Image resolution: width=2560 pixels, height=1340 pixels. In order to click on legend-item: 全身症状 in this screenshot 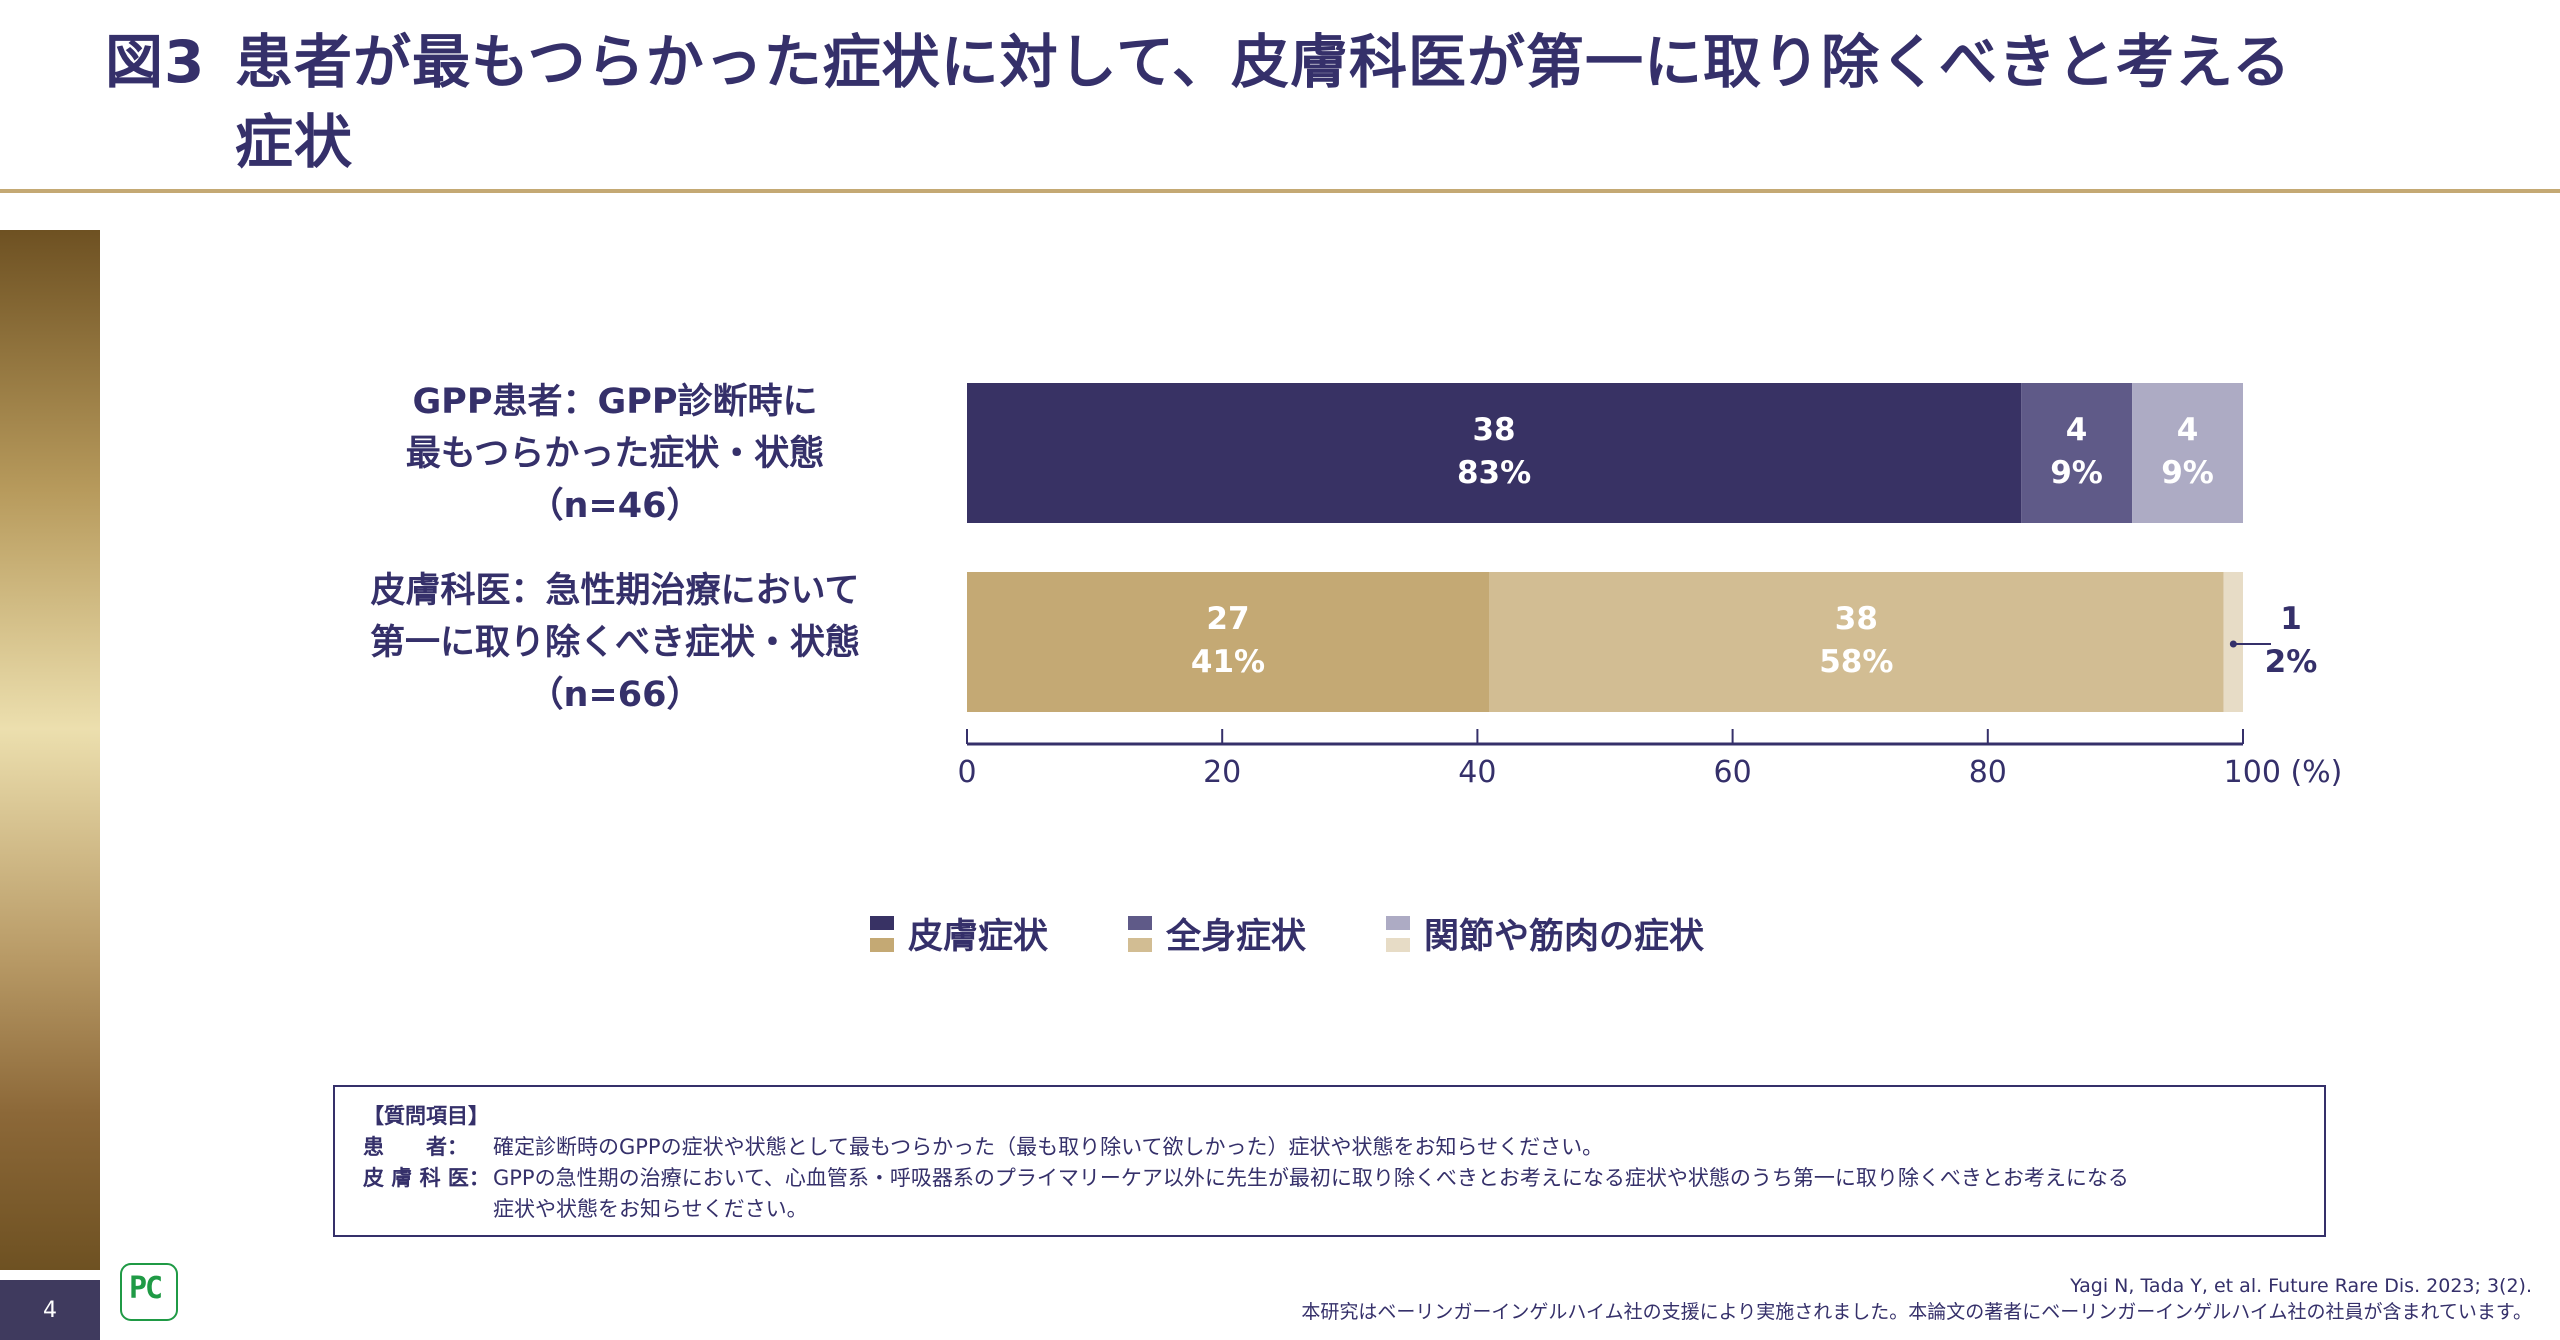, I will do `click(1217, 933)`.